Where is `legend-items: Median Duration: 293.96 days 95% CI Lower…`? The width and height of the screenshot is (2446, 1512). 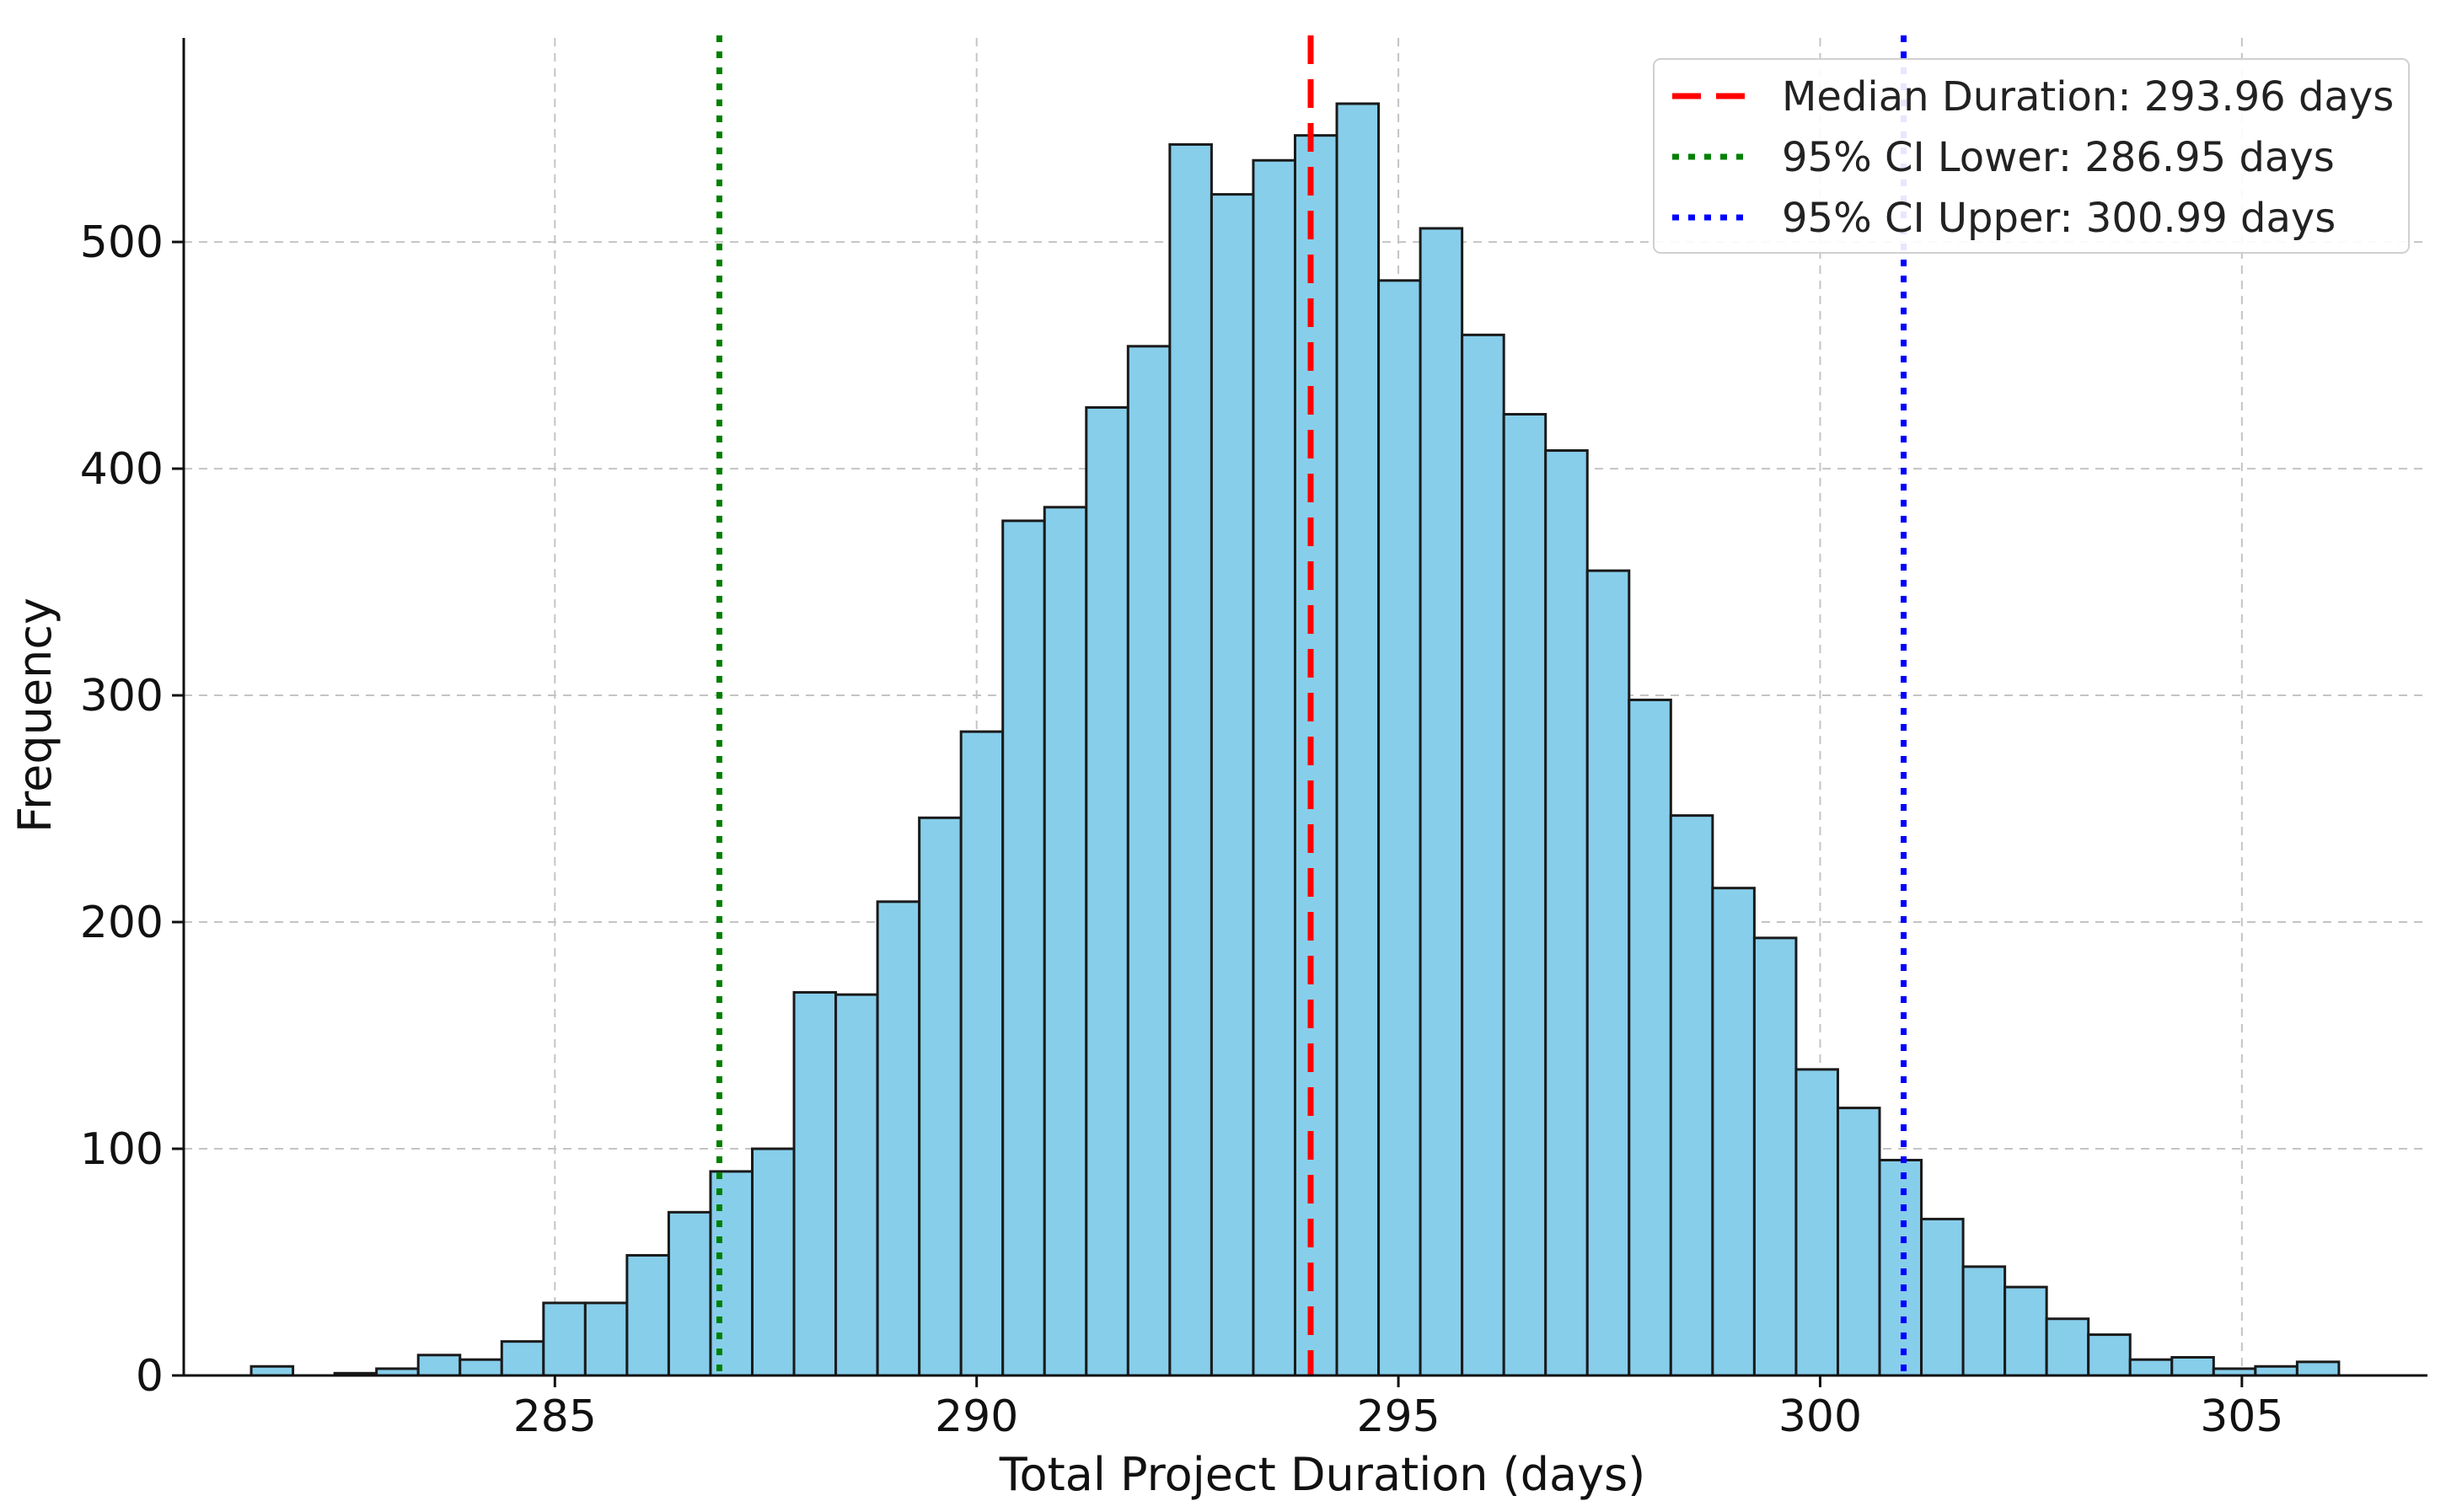
legend-items: Median Duration: 293.96 days 95% CI Lower… is located at coordinates (2033, 157).